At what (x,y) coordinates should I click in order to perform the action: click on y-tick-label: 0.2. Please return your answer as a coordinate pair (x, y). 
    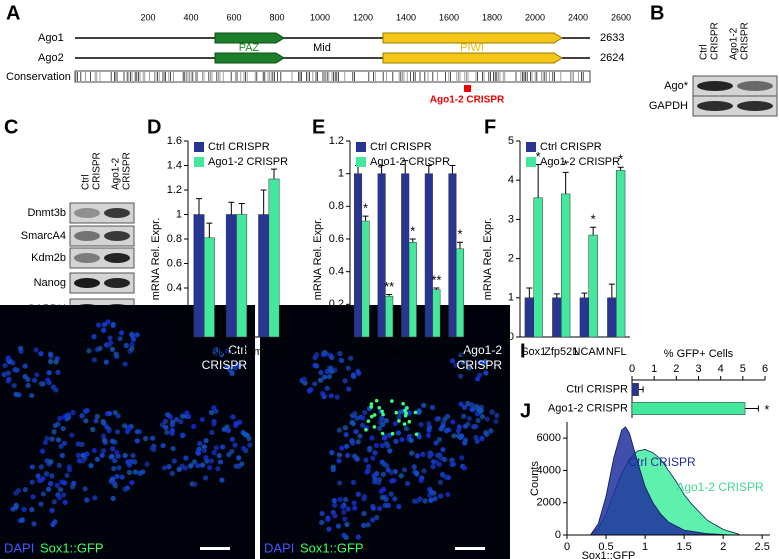
    Looking at the image, I should click on (174, 312).